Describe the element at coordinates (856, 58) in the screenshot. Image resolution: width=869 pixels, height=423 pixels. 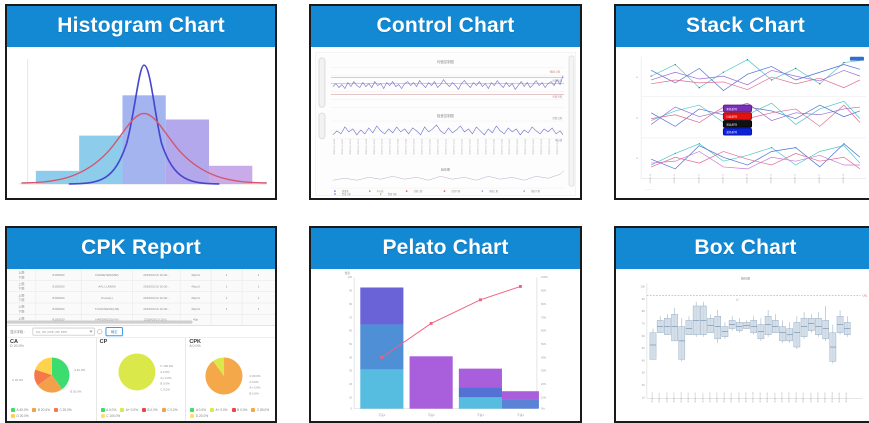
I see `stack-legend-badge` at that location.